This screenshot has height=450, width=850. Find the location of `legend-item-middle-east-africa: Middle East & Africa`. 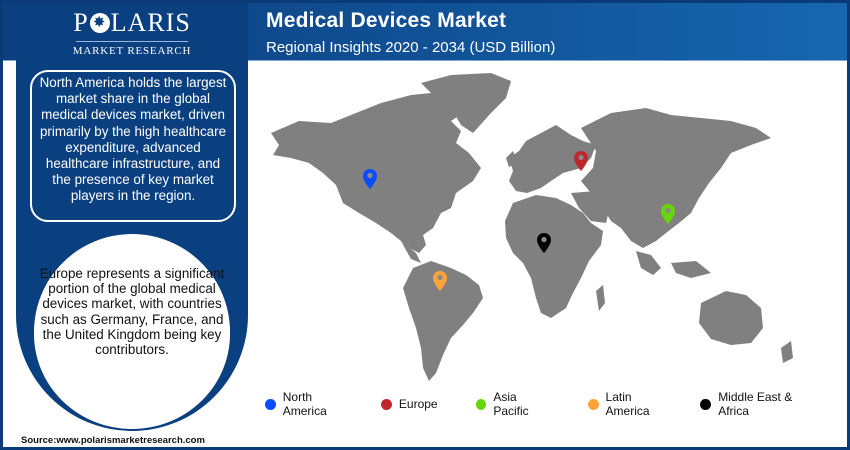

legend-item-middle-east-africa: Middle East & Africa is located at coordinates (761, 404).